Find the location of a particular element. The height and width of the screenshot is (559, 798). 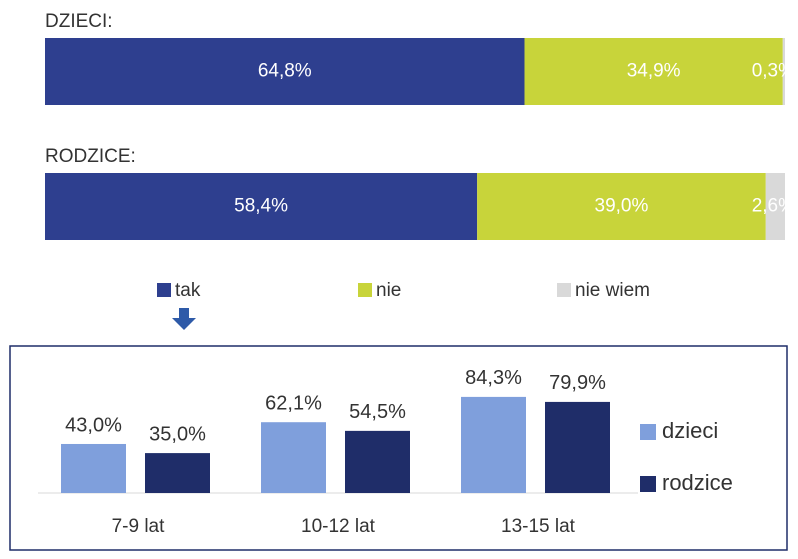

x-tick-label: 7-9 lat is located at coordinates (139, 526).